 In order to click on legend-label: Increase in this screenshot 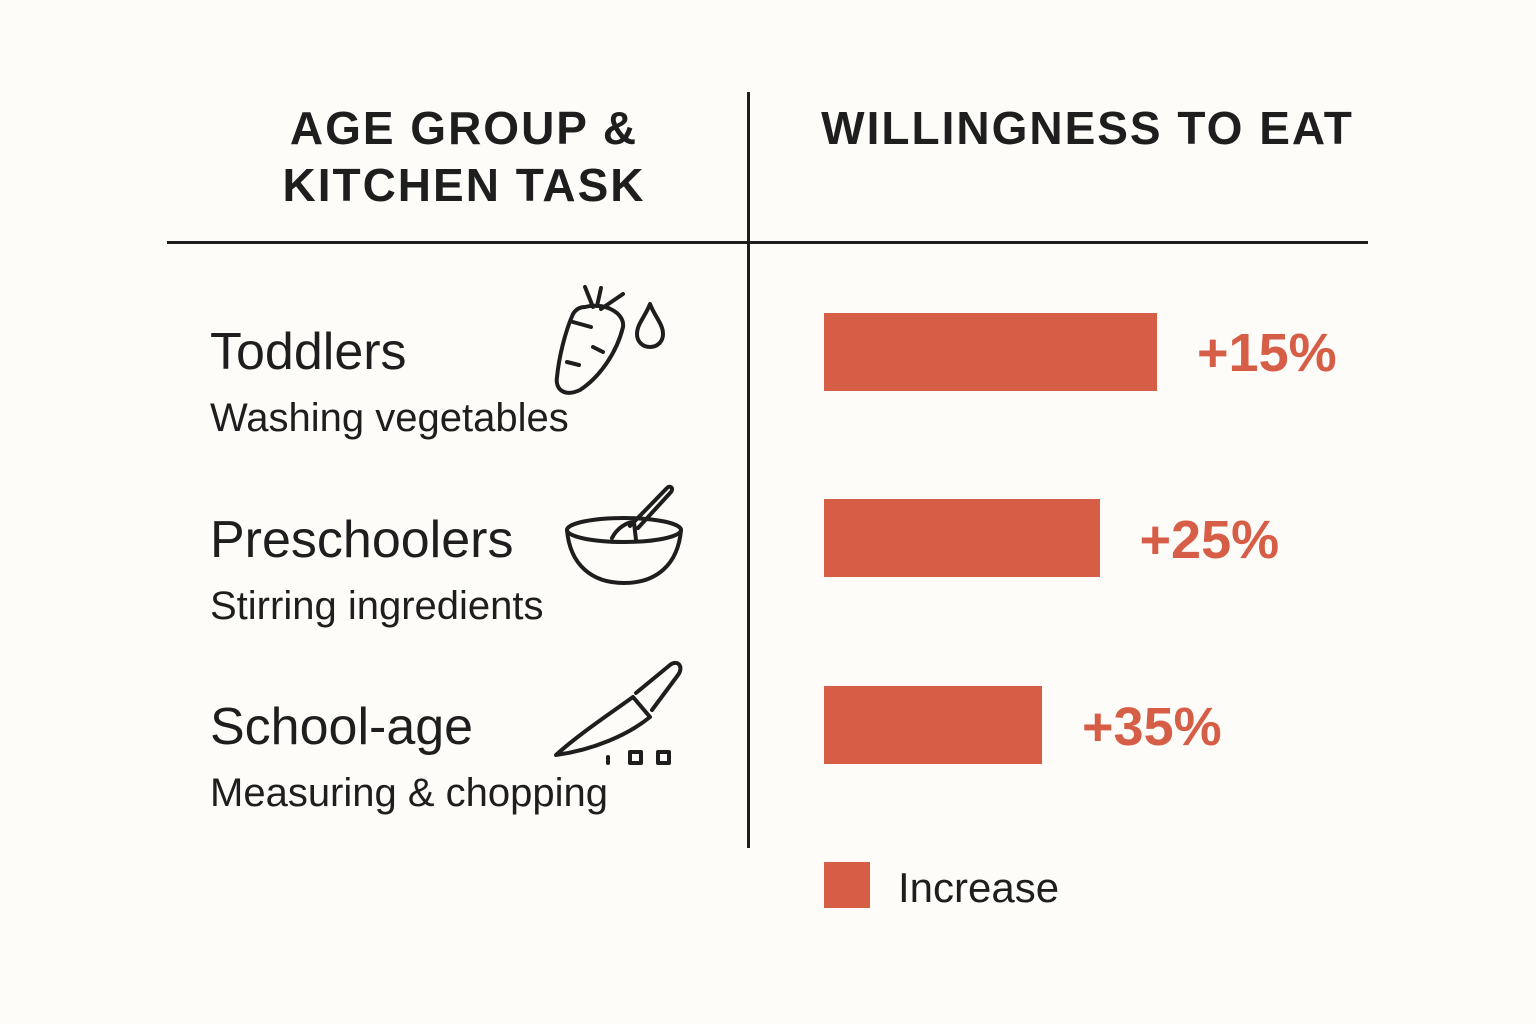, I will do `click(979, 887)`.